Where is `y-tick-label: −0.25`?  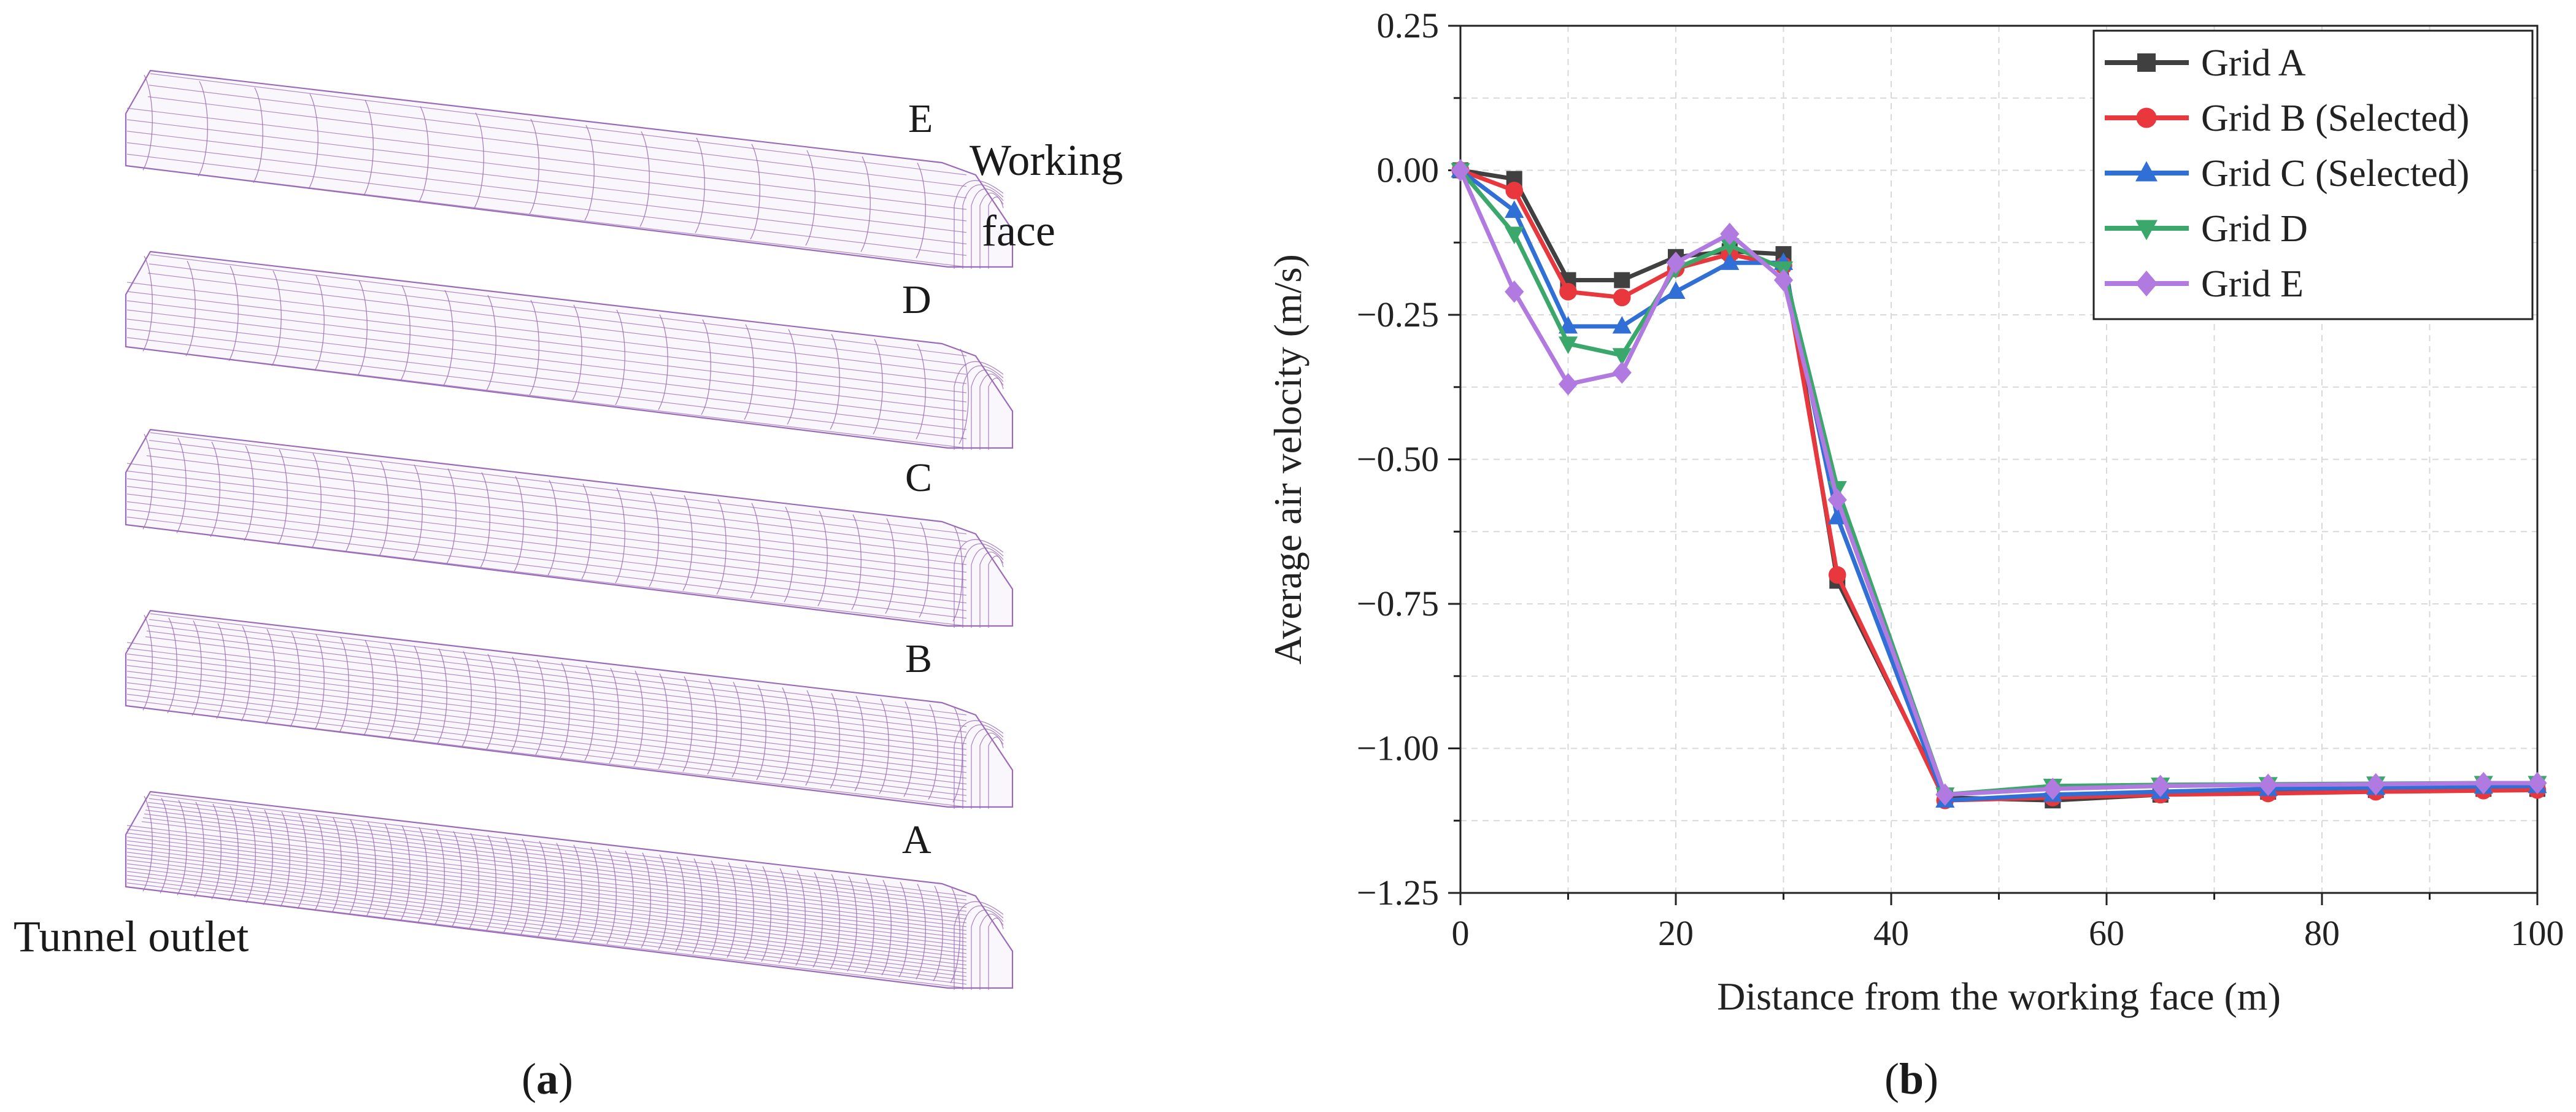
y-tick-label: −0.25 is located at coordinates (1398, 315).